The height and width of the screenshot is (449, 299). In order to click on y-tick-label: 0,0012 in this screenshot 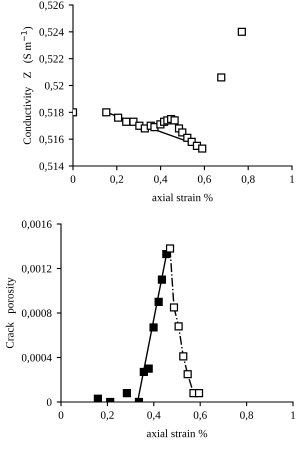, I will do `click(37, 269)`.